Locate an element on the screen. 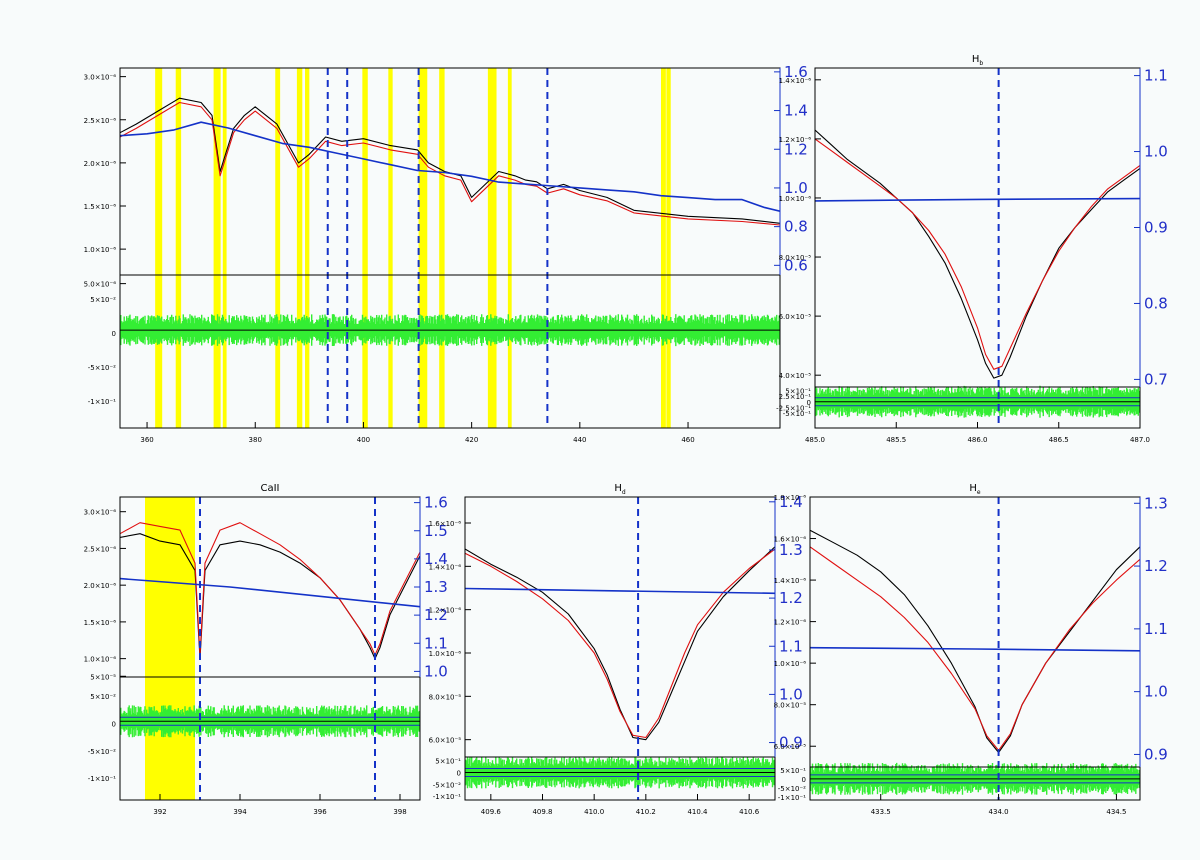  residual-tick-label: -5×10⁻¹ is located at coordinates (797, 414).